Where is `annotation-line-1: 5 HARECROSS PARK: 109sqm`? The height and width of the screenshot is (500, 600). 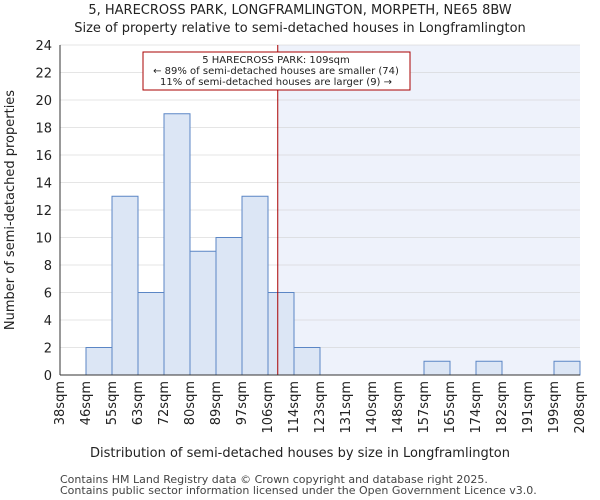 annotation-line-1: 5 HARECROSS PARK: 109sqm is located at coordinates (276, 60).